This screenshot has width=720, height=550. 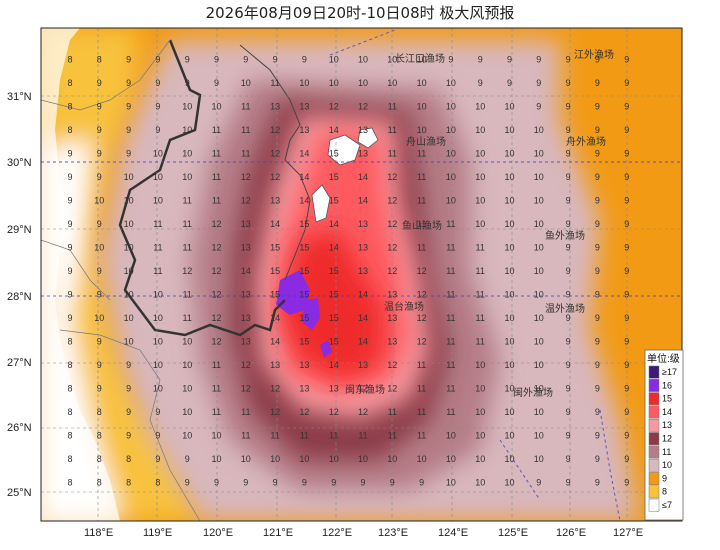 What do you see at coordinates (667, 505) in the screenshot?
I see `legend-label: ≤7` at bounding box center [667, 505].